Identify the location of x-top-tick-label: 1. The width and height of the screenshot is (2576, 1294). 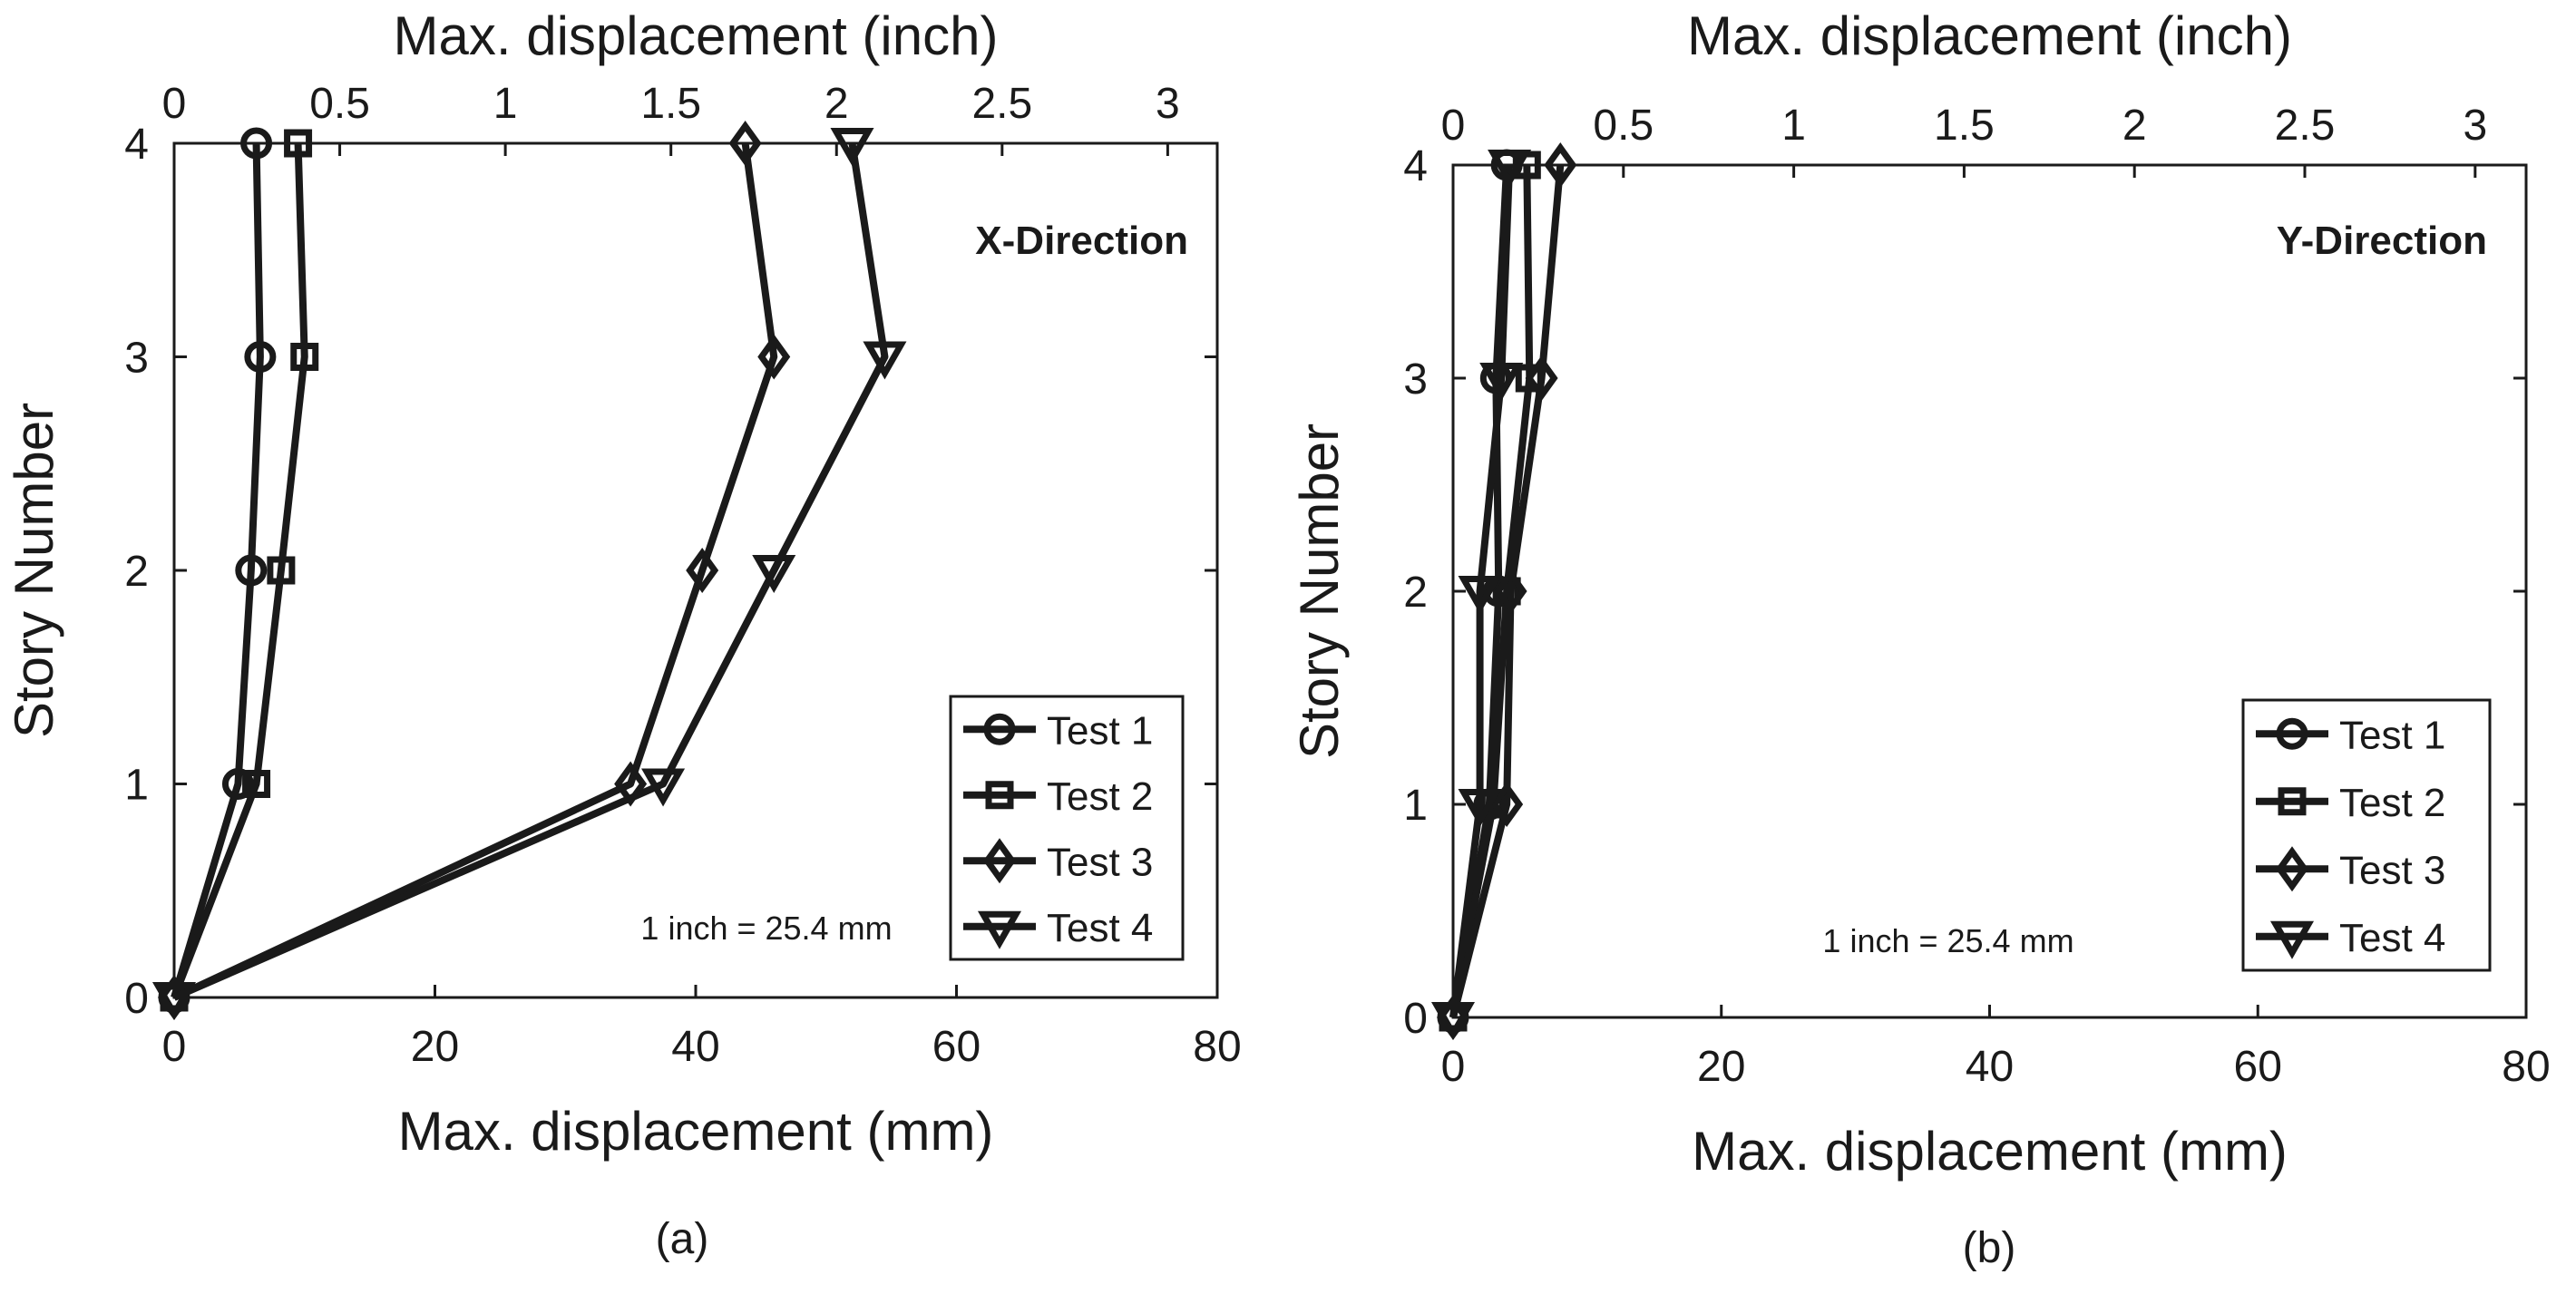
(1793, 126).